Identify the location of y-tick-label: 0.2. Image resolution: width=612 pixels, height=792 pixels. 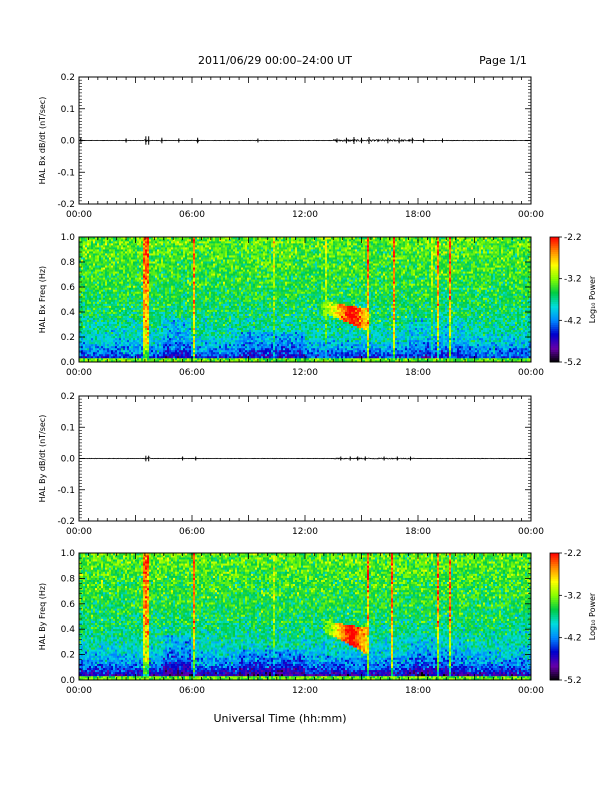
(68, 78).